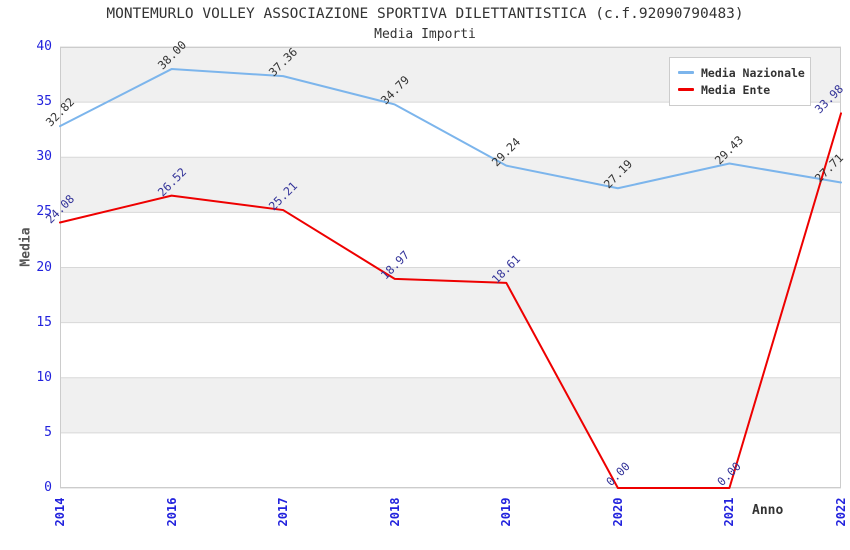  What do you see at coordinates (26, 247) in the screenshot?
I see `y-axis-title: Media` at bounding box center [26, 247].